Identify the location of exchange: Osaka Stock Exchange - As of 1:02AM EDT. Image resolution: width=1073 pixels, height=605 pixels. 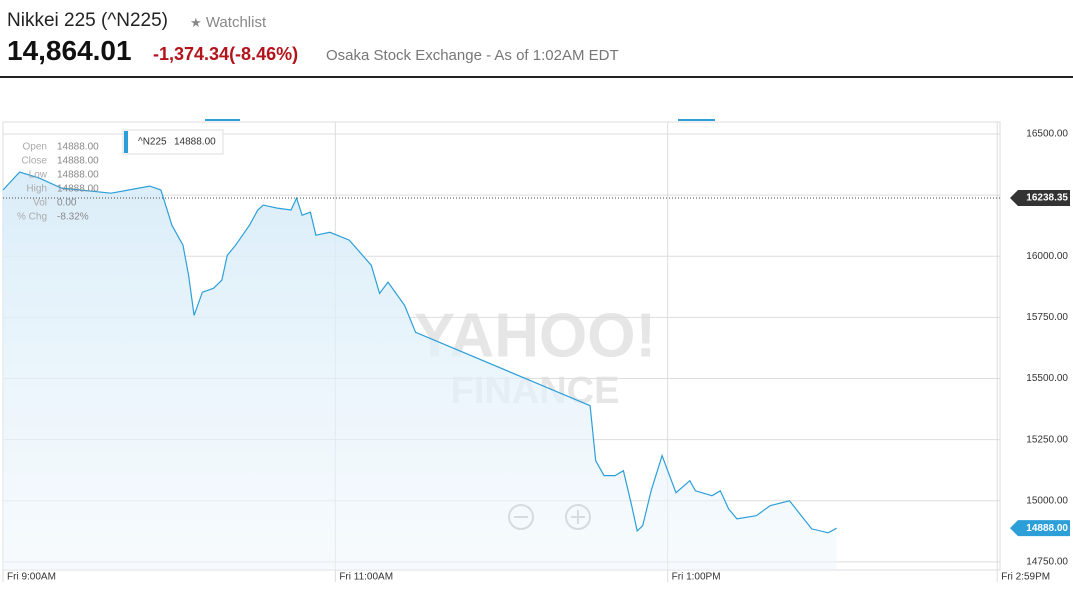
(472, 55).